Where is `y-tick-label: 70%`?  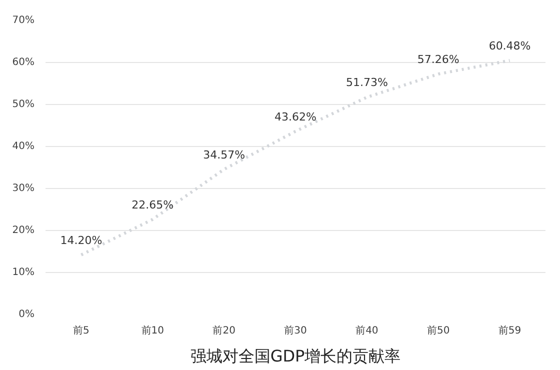
y-tick-label: 70% is located at coordinates (23, 20).